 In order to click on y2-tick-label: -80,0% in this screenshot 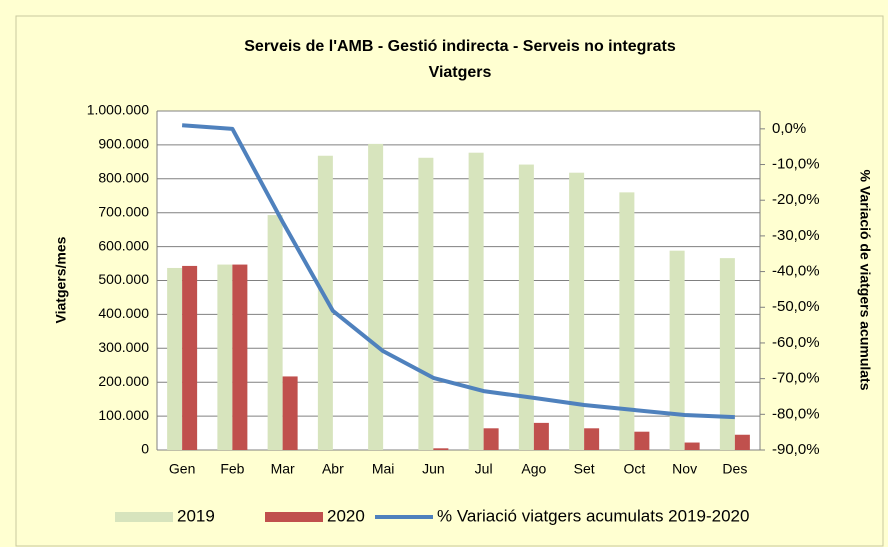, I will do `click(796, 413)`.